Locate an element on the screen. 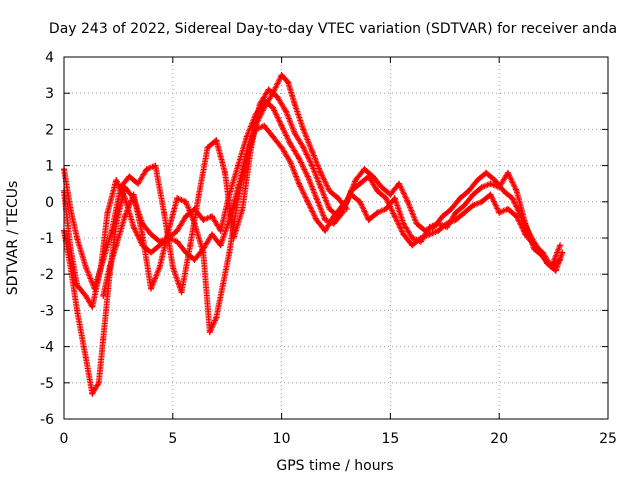  y-tick-label: 4 is located at coordinates (49, 58).